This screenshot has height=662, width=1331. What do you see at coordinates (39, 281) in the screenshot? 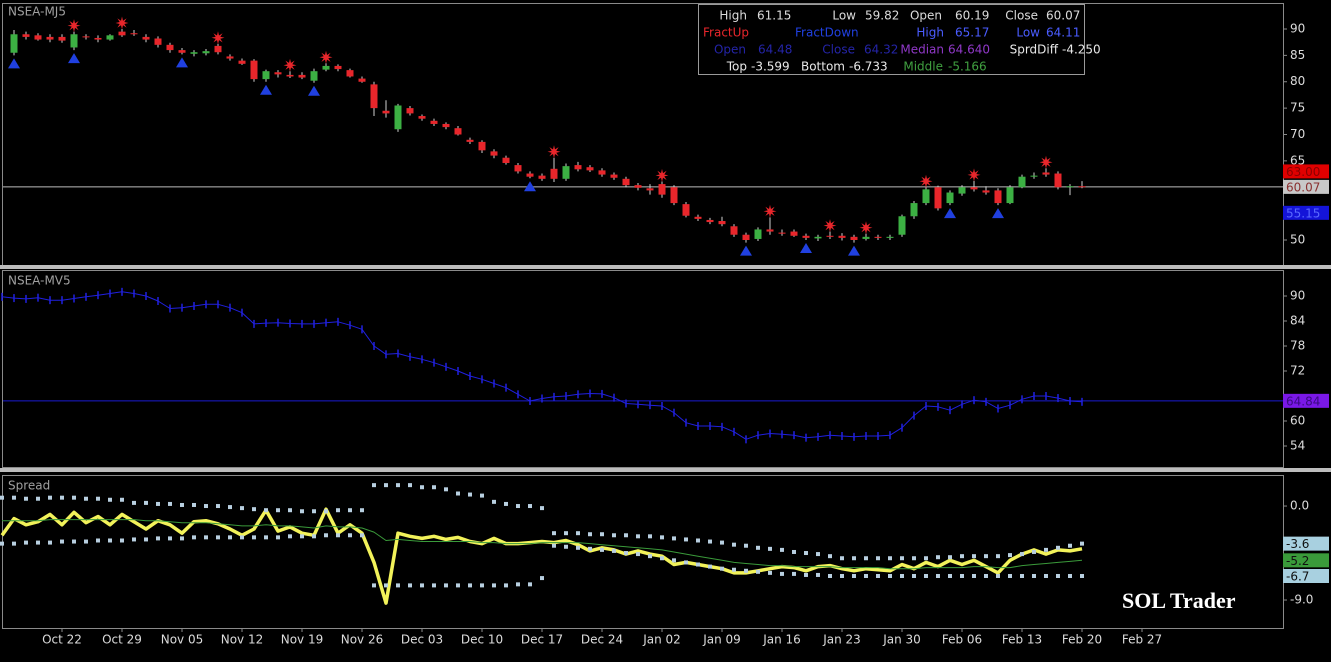
I see `panel-title: NSEA-MV5` at bounding box center [39, 281].